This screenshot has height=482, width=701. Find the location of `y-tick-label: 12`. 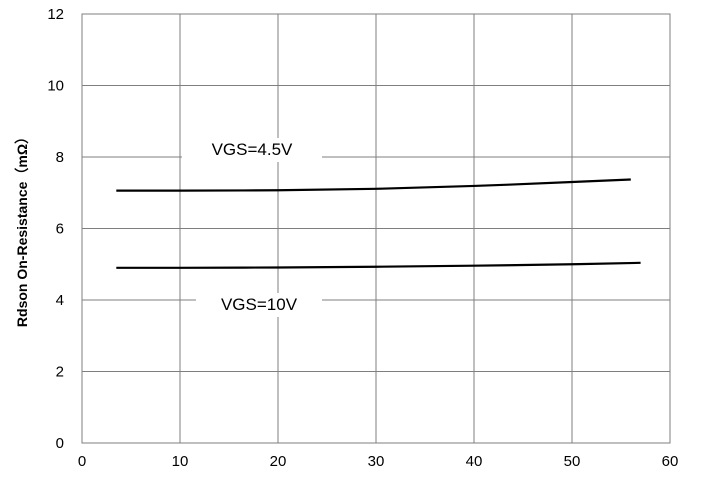

y-tick-label: 12 is located at coordinates (55, 14).